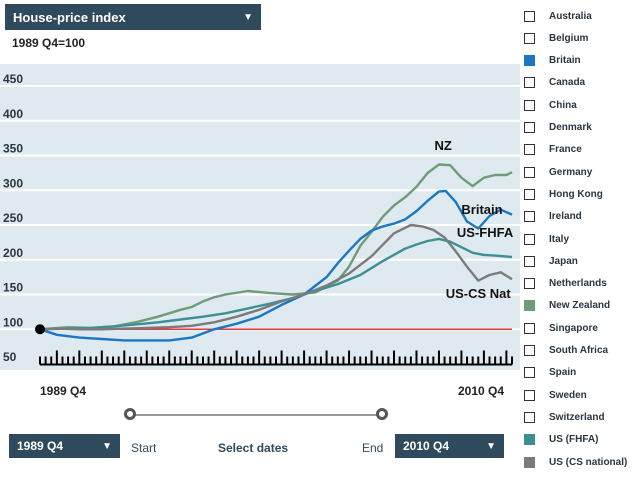 This screenshot has height=480, width=640. Describe the element at coordinates (565, 61) in the screenshot. I see `legend-label: Britain` at that location.